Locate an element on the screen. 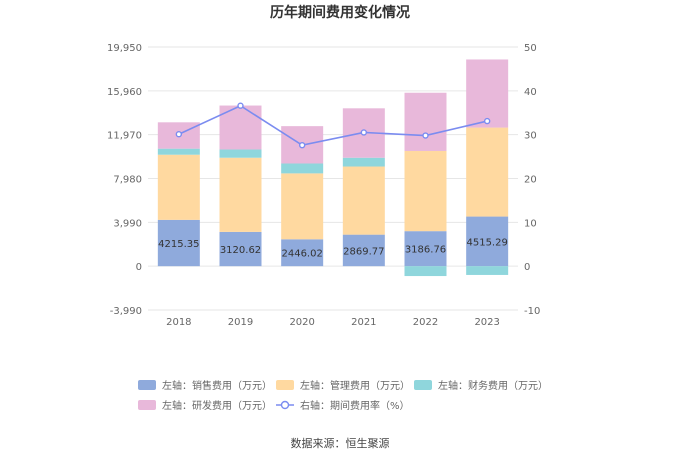 The width and height of the screenshot is (680, 460). x-tick: 2019 is located at coordinates (240, 322).